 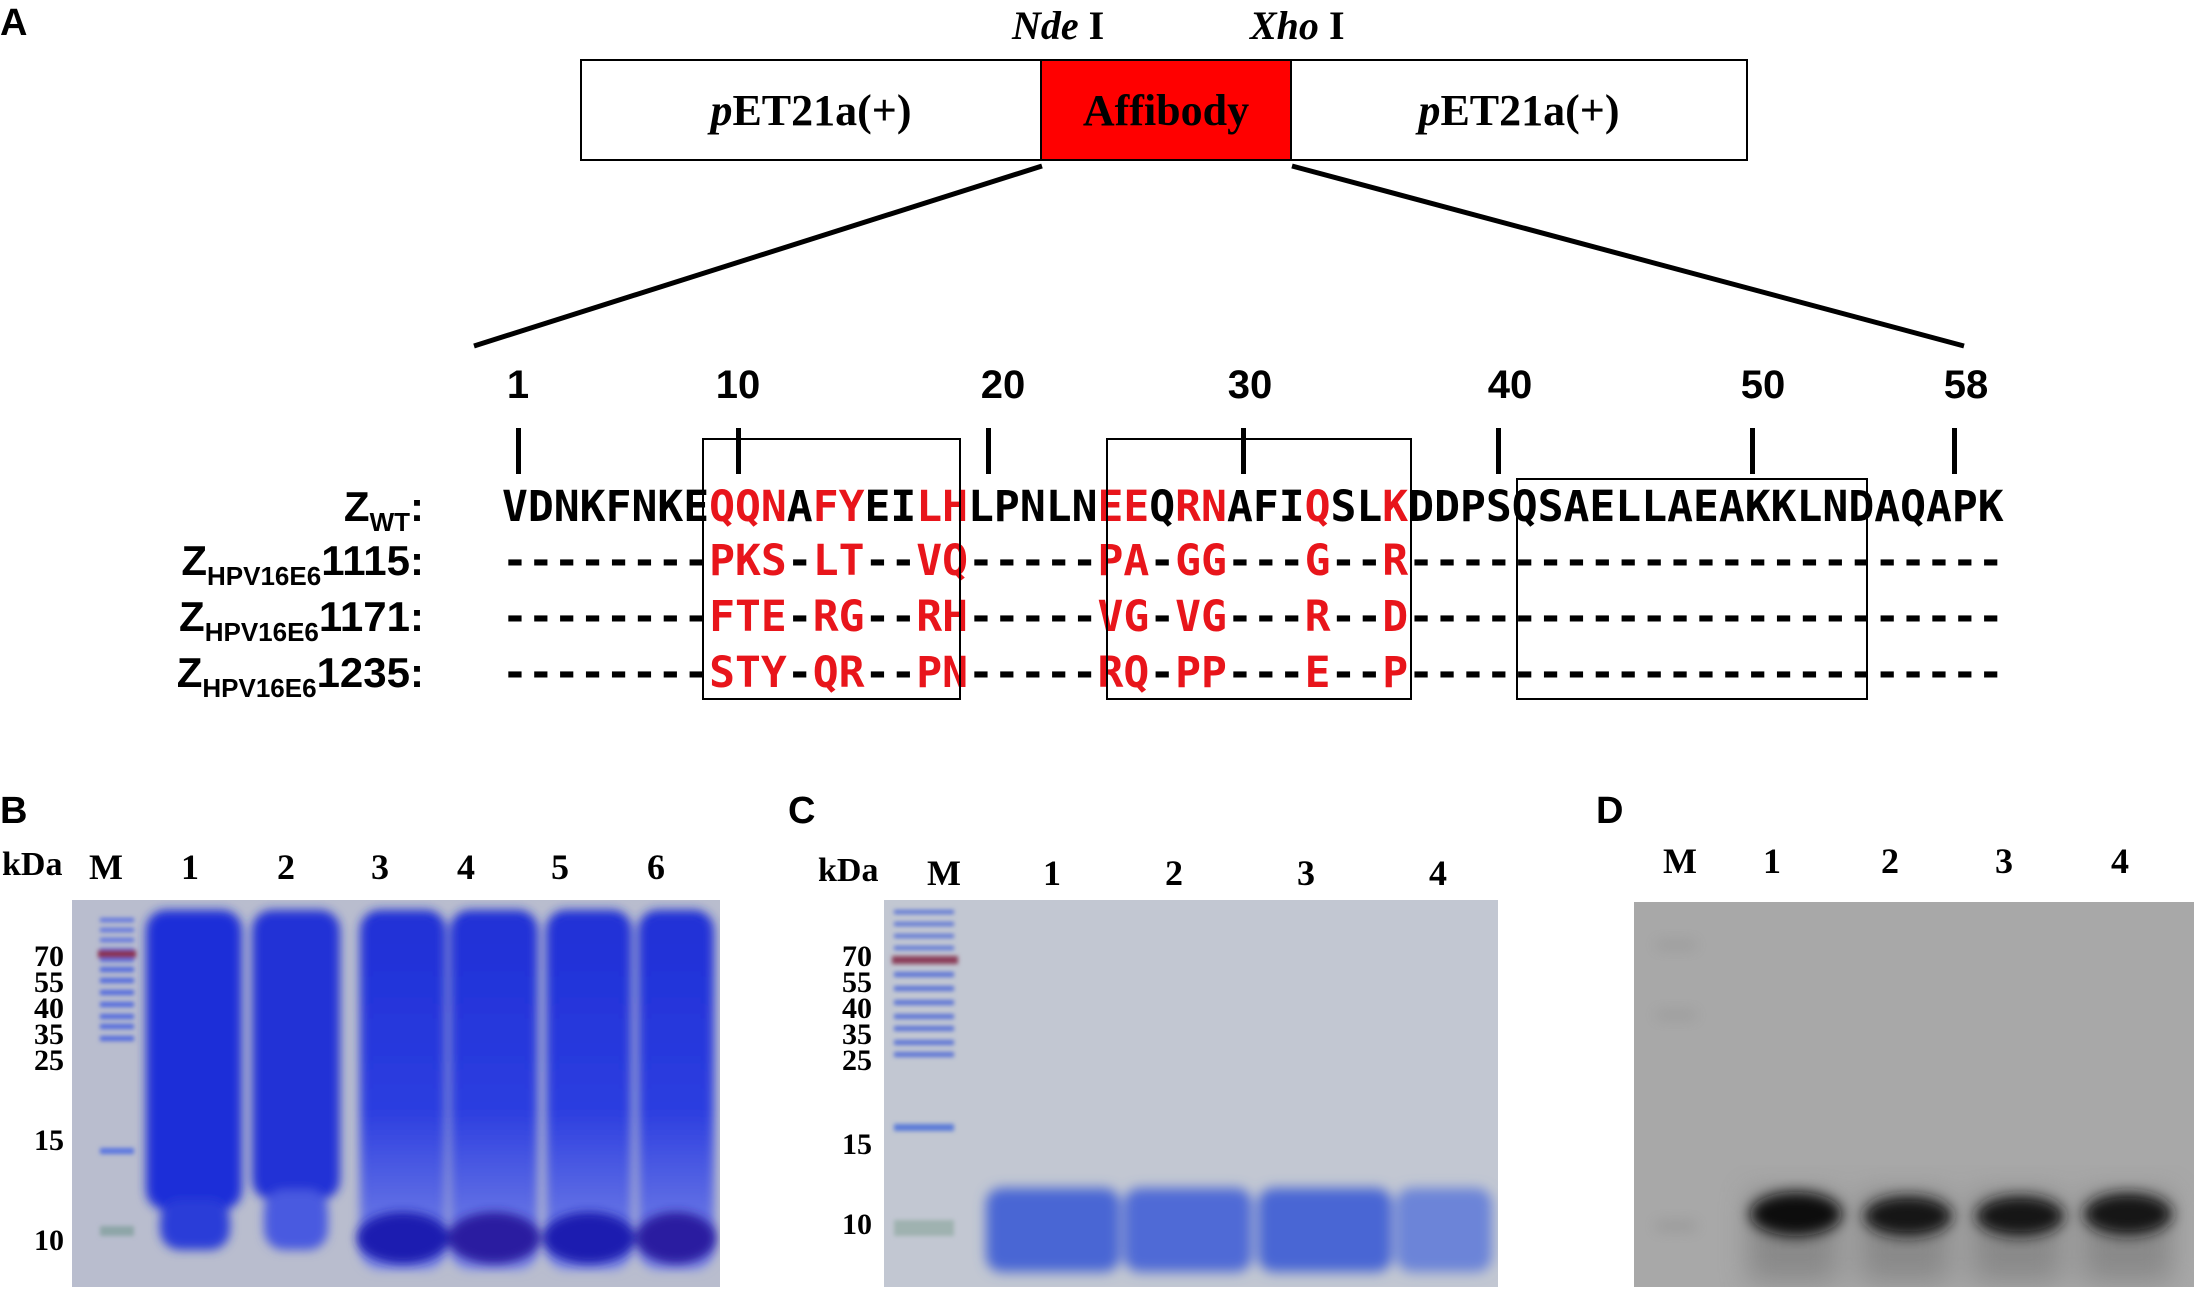 What do you see at coordinates (857, 982) in the screenshot?
I see `gel-c-marker-55: 55` at bounding box center [857, 982].